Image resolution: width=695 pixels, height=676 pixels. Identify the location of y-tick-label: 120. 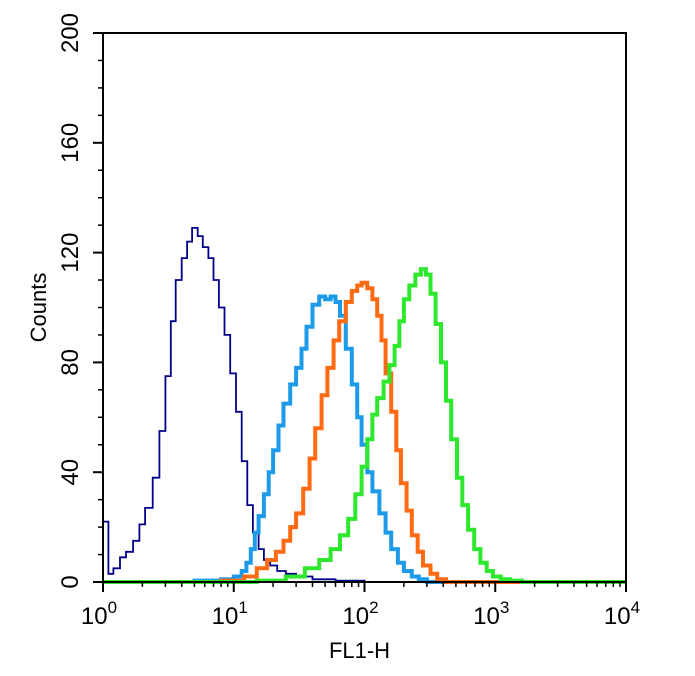
(70, 253).